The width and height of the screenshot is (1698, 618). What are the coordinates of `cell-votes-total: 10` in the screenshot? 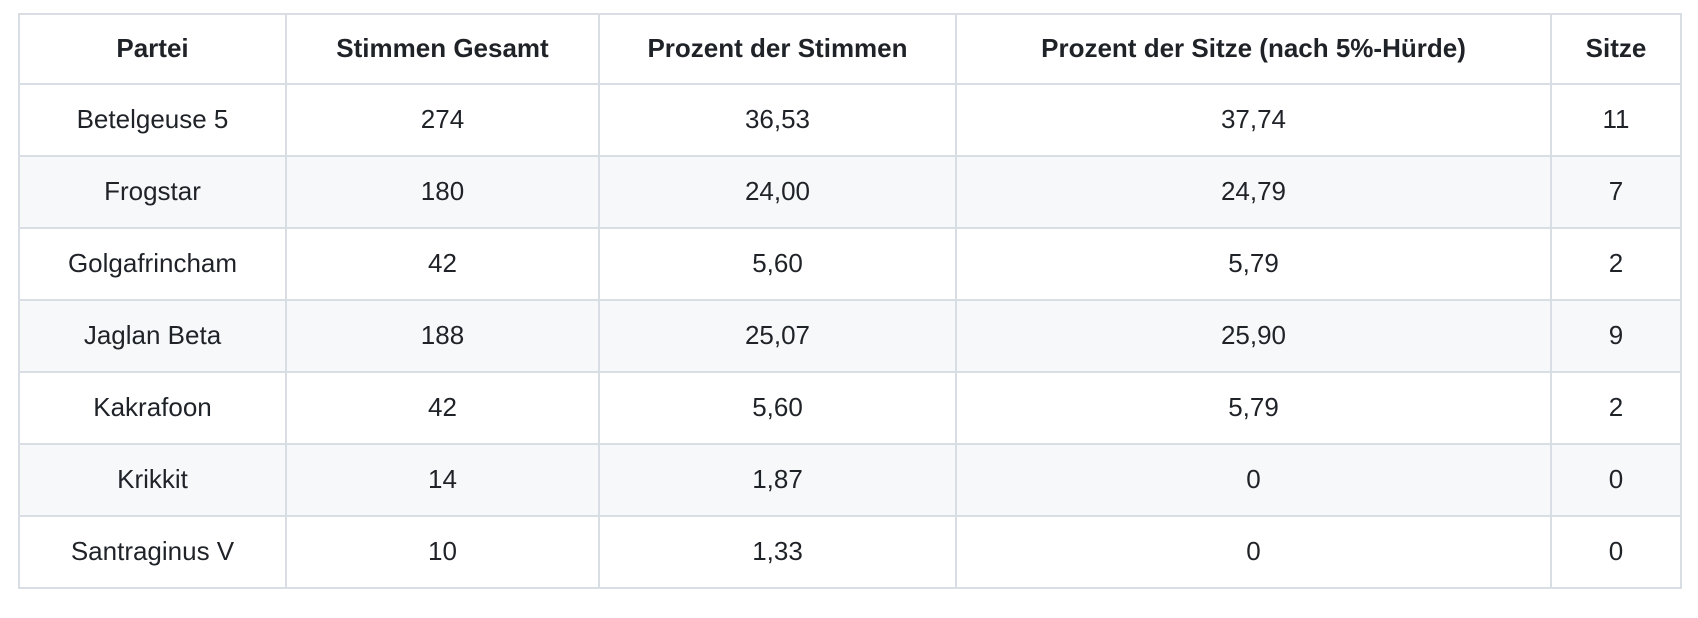 It's located at (442, 552).